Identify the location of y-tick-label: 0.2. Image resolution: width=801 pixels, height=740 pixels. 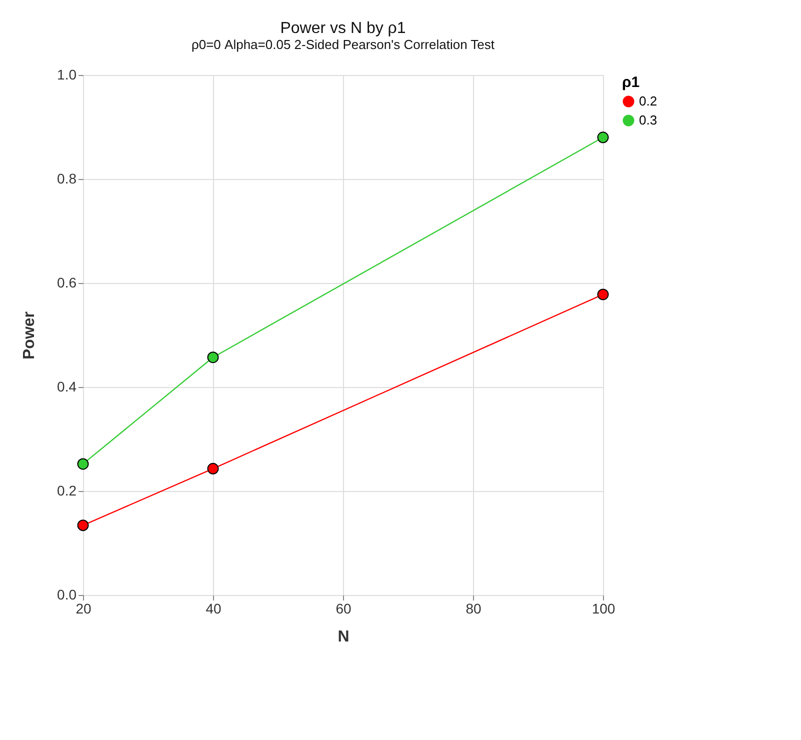
(67, 490).